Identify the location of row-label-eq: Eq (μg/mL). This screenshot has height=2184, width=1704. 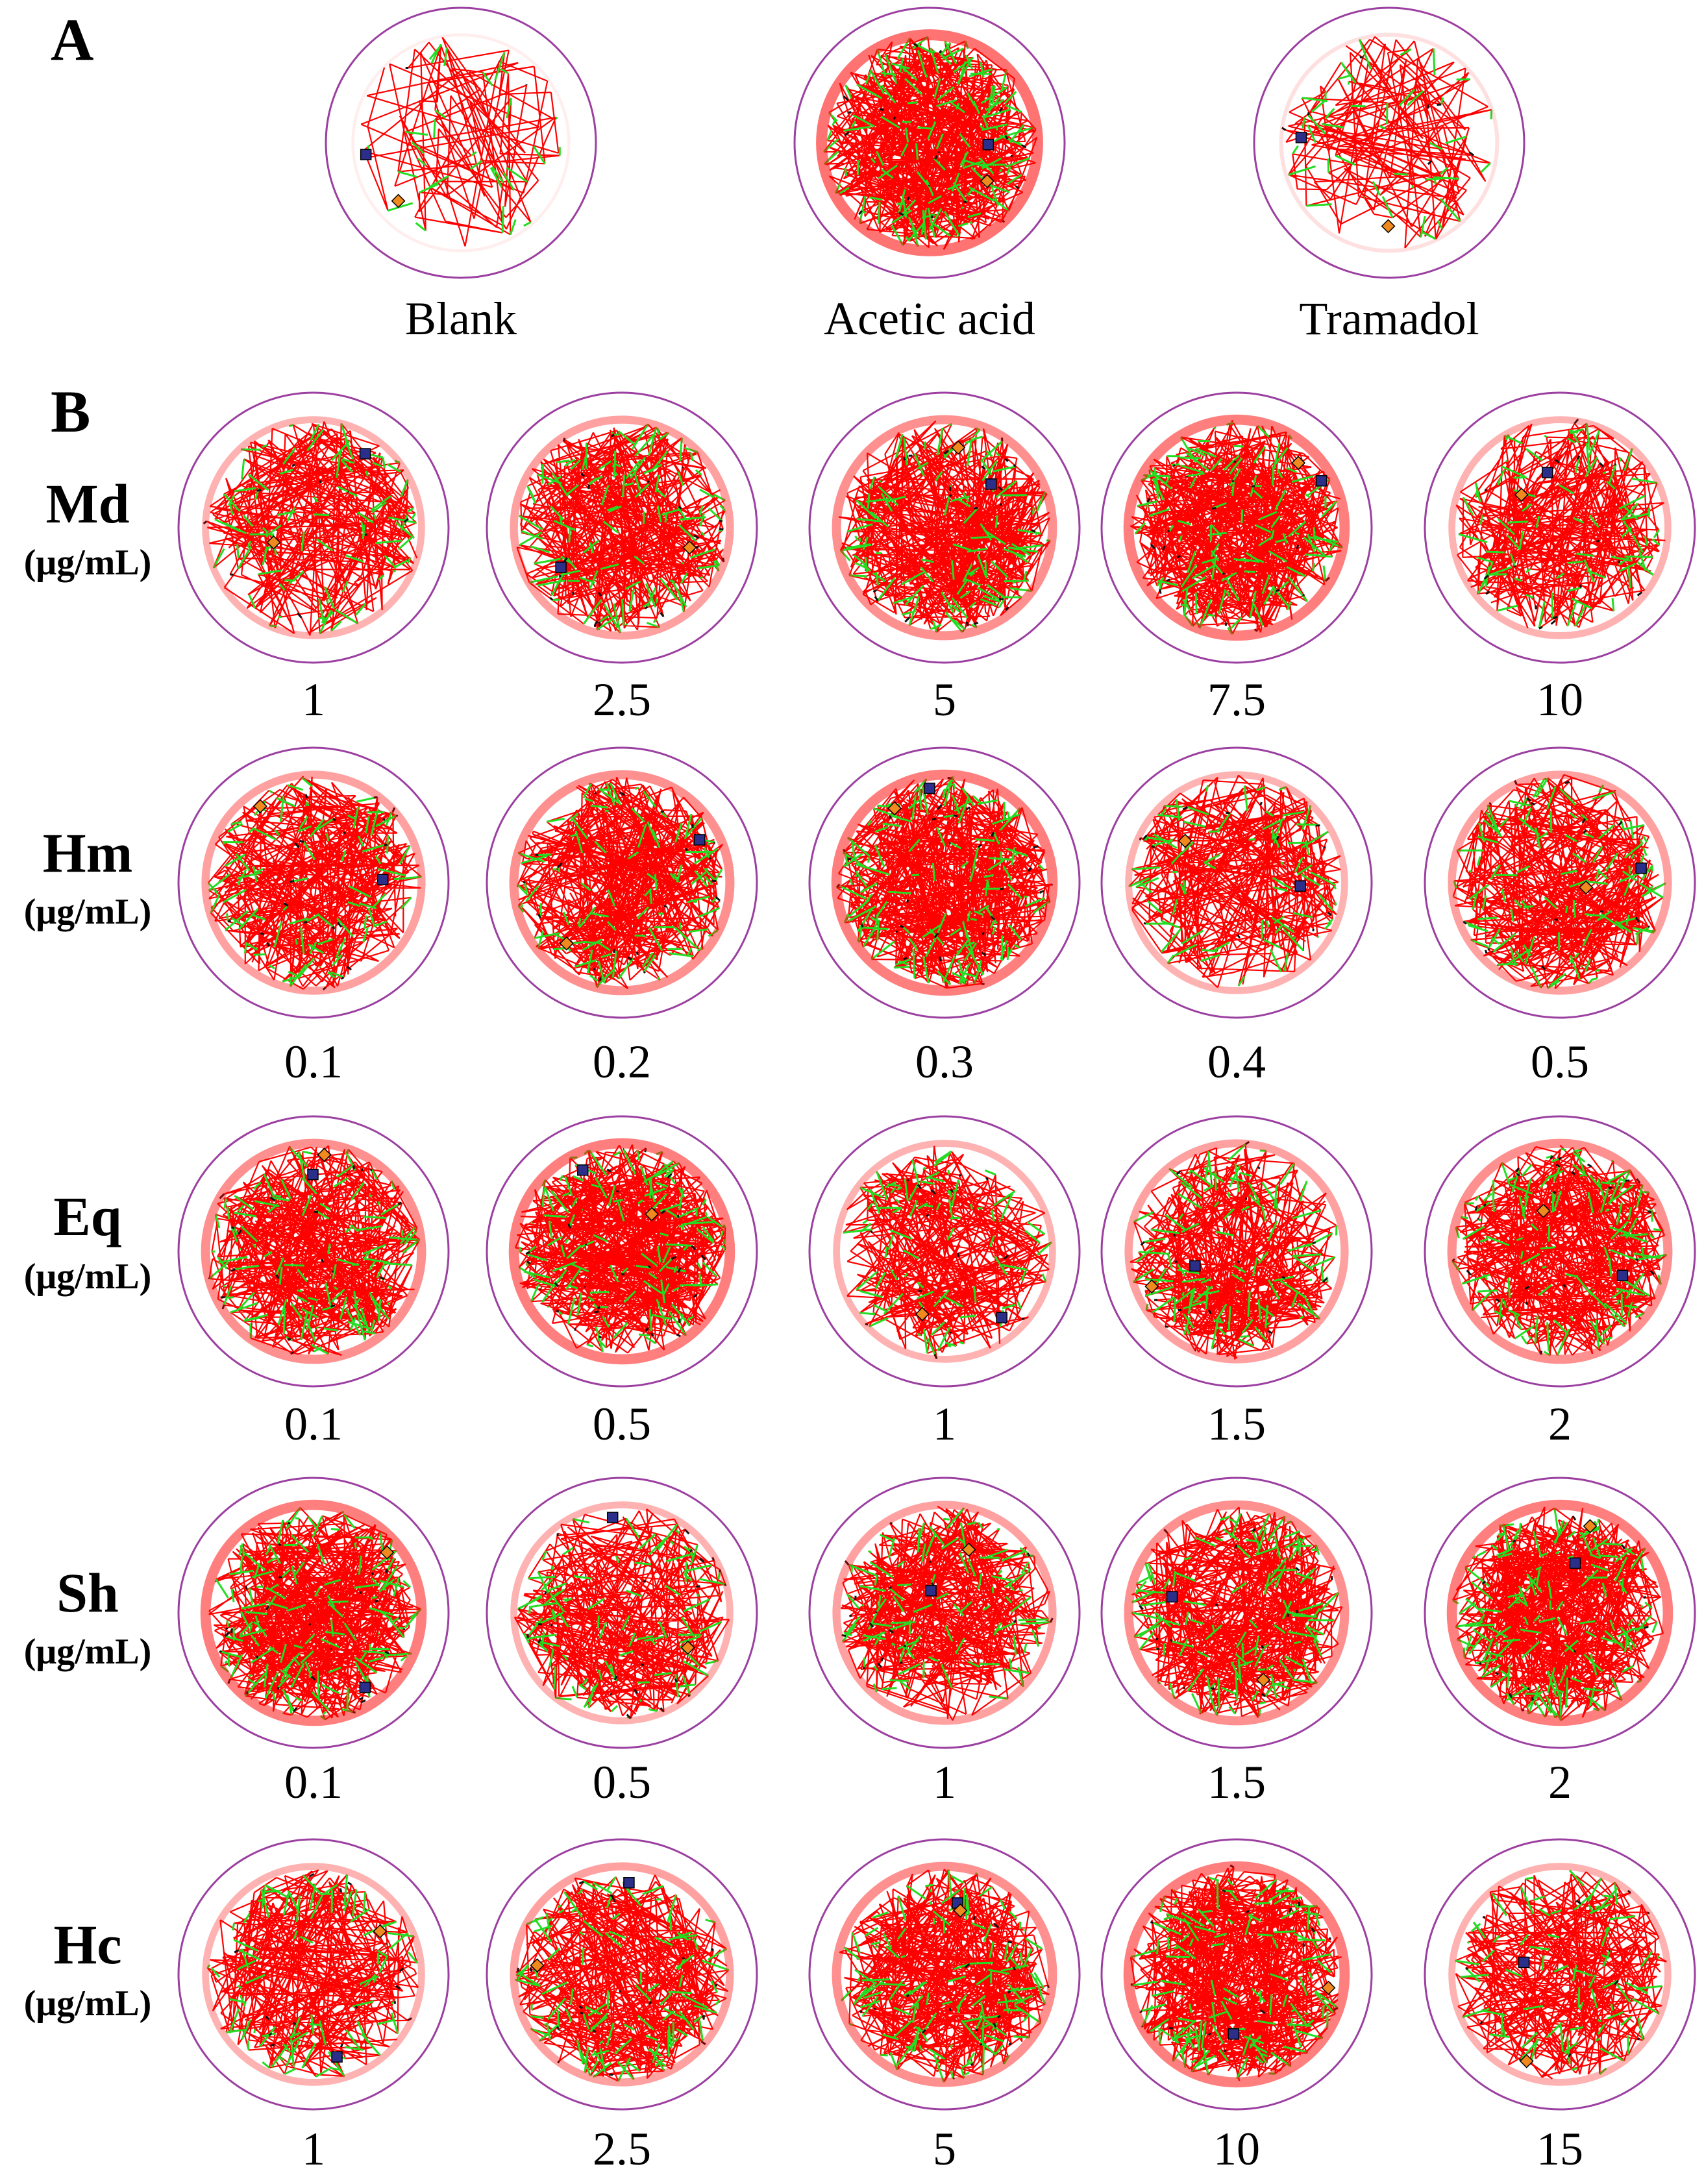
(88, 1241).